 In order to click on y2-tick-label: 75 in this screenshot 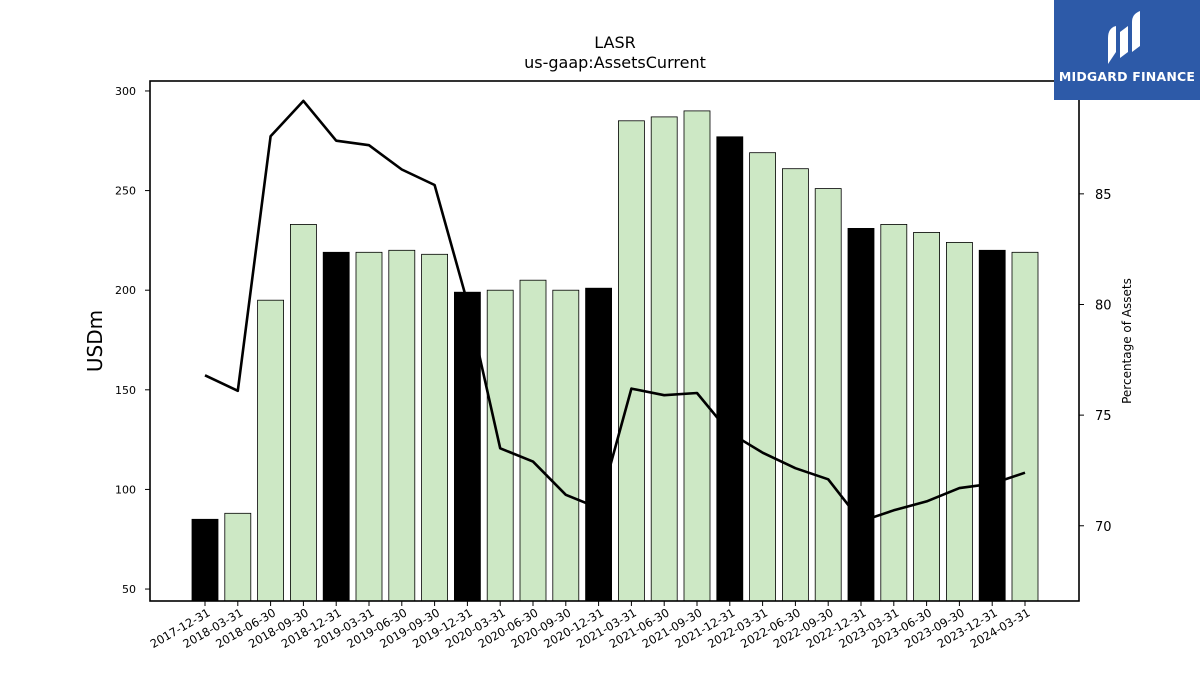, I will do `click(1103, 416)`.